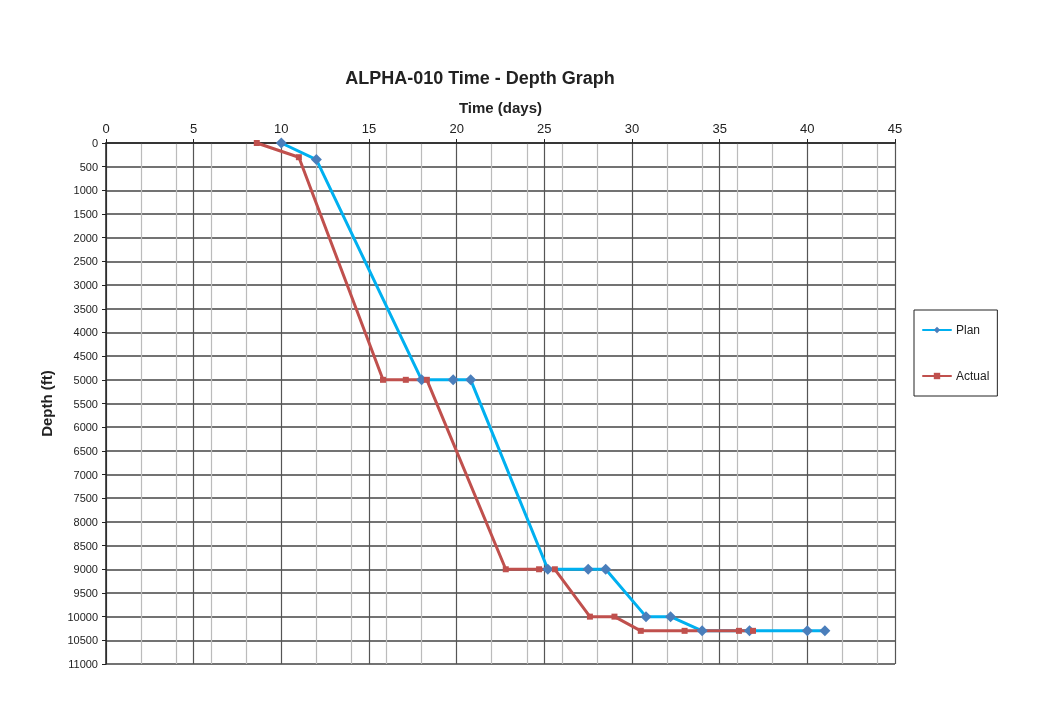 The image size is (1061, 706). What do you see at coordinates (85, 214) in the screenshot?
I see `y-tick-label: 1500` at bounding box center [85, 214].